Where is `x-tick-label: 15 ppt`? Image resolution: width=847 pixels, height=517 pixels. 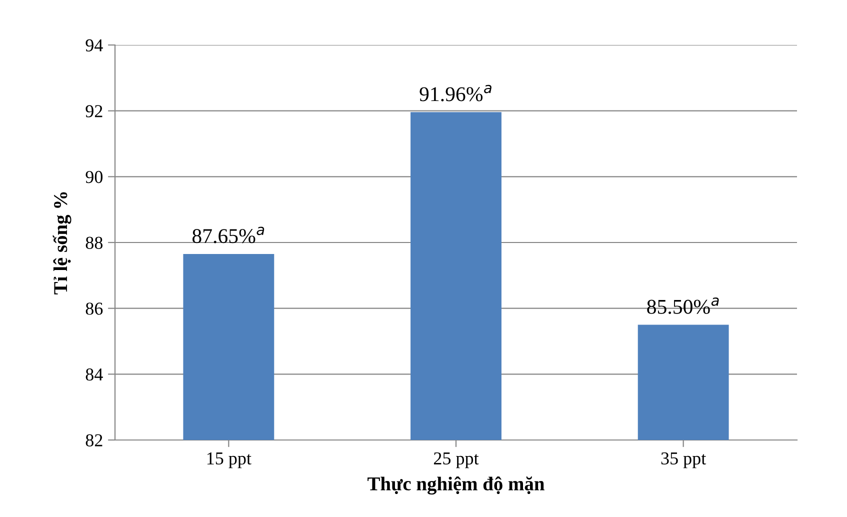 x-tick-label: 15 ppt is located at coordinates (229, 460).